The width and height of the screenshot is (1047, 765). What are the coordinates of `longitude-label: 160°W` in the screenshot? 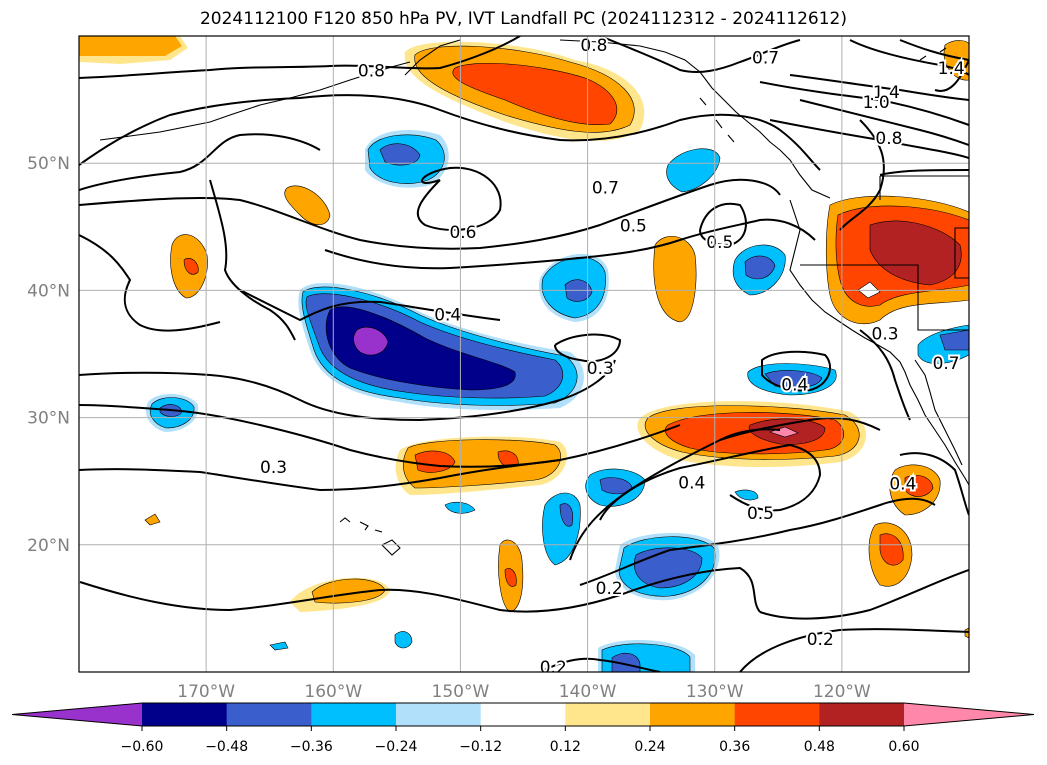 It's located at (333, 692).